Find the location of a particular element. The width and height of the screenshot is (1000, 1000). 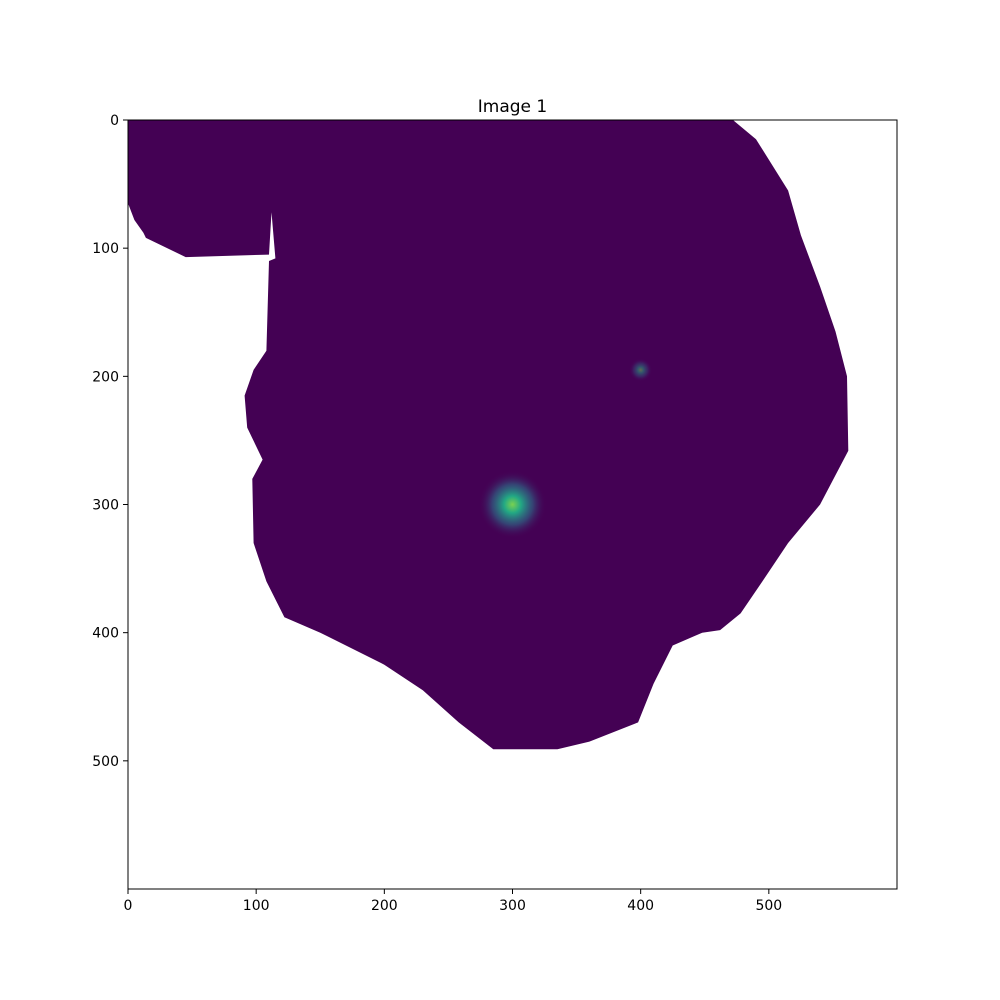

x-tick-label: 500 is located at coordinates (768, 906).